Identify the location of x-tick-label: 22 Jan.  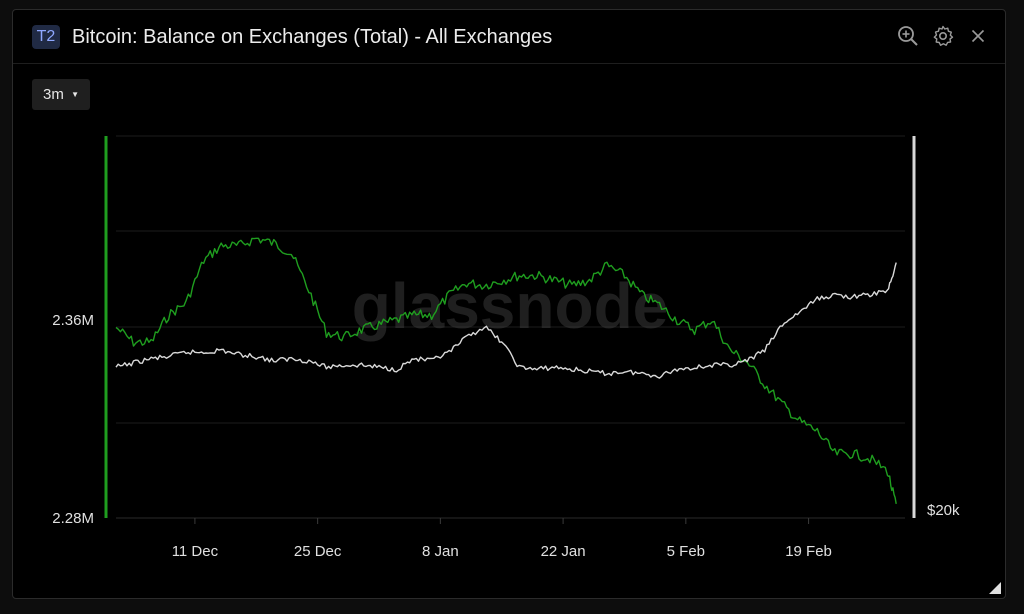
(563, 551).